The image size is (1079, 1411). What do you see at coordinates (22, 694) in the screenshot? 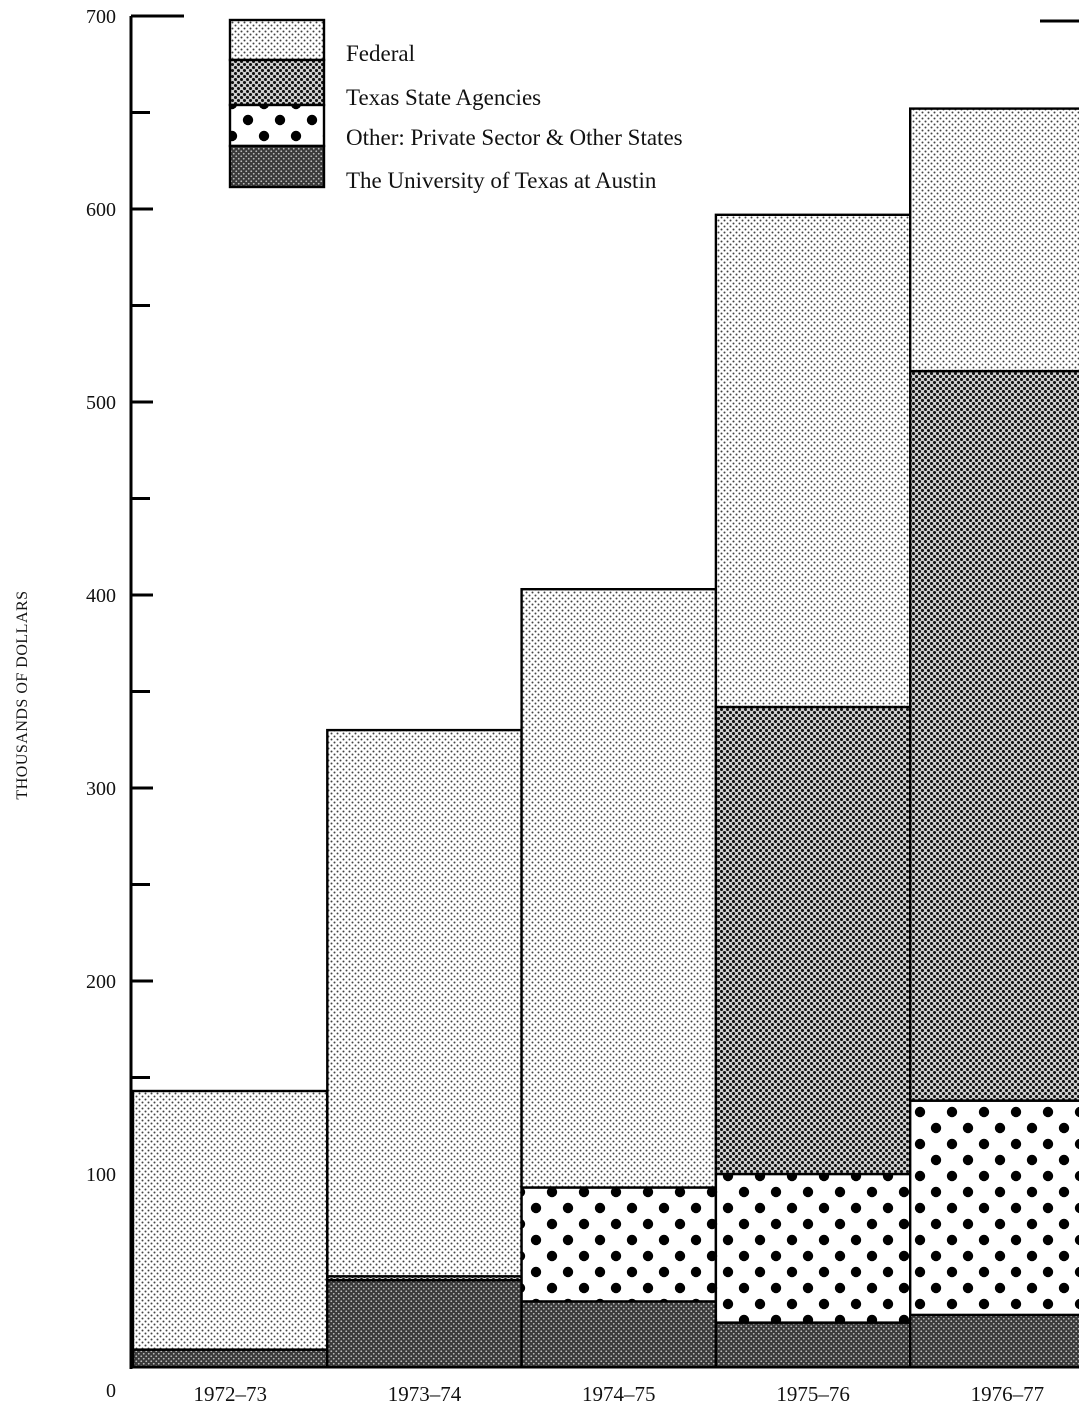
I see `y-axis-title: THOUSANDS OF DOLLARS` at bounding box center [22, 694].